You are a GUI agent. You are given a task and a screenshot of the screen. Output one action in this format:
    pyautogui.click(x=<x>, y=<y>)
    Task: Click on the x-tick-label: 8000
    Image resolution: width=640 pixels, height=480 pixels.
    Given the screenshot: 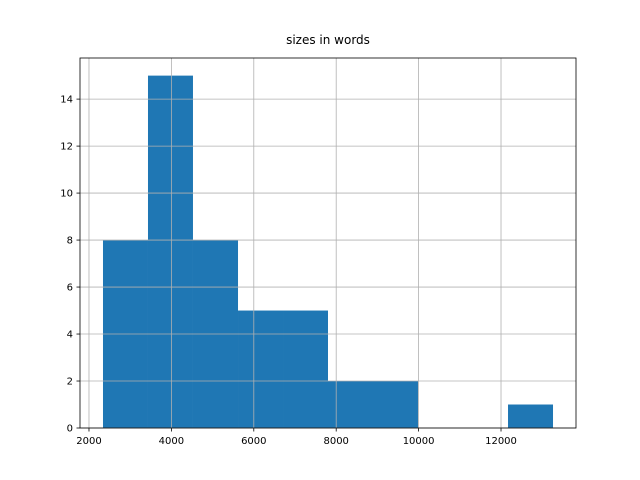 What is the action you would take?
    pyautogui.click(x=335, y=441)
    